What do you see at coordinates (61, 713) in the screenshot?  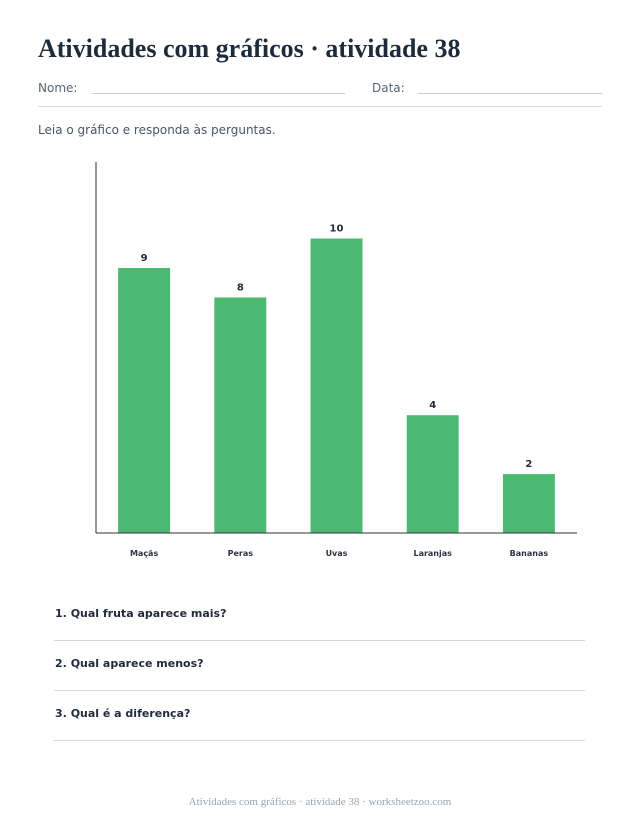 I see `question-3-number: 3.` at bounding box center [61, 713].